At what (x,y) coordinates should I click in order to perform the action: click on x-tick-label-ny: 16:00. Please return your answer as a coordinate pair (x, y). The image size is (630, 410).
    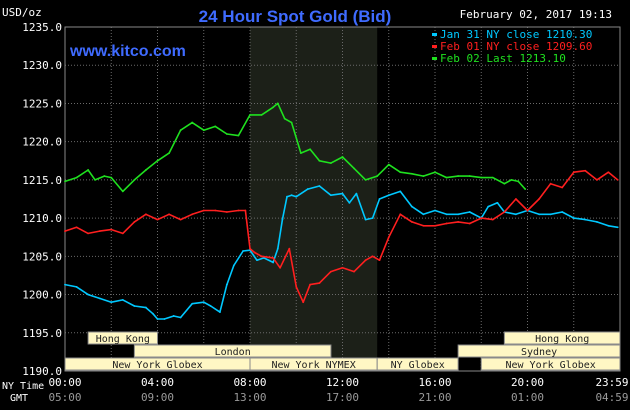
    Looking at the image, I should click on (434, 382).